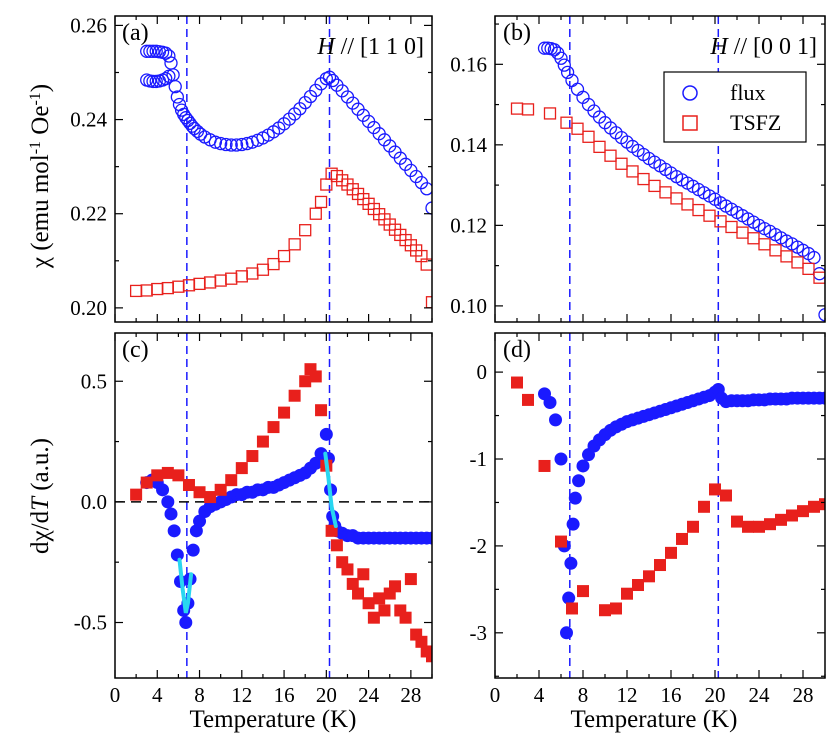 The image size is (830, 736). What do you see at coordinates (94, 502) in the screenshot?
I see `ytick-label-c-1: 0.0` at bounding box center [94, 502].